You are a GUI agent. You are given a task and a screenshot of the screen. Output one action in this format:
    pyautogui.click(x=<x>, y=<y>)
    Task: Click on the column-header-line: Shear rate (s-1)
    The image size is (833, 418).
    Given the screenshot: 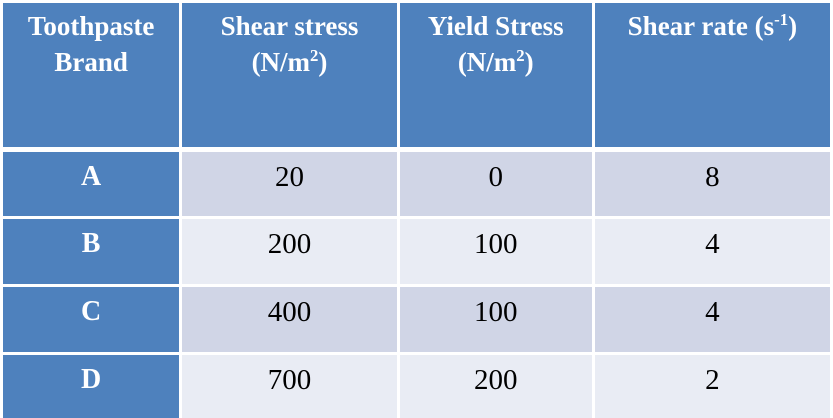 What is the action you would take?
    pyautogui.click(x=712, y=26)
    